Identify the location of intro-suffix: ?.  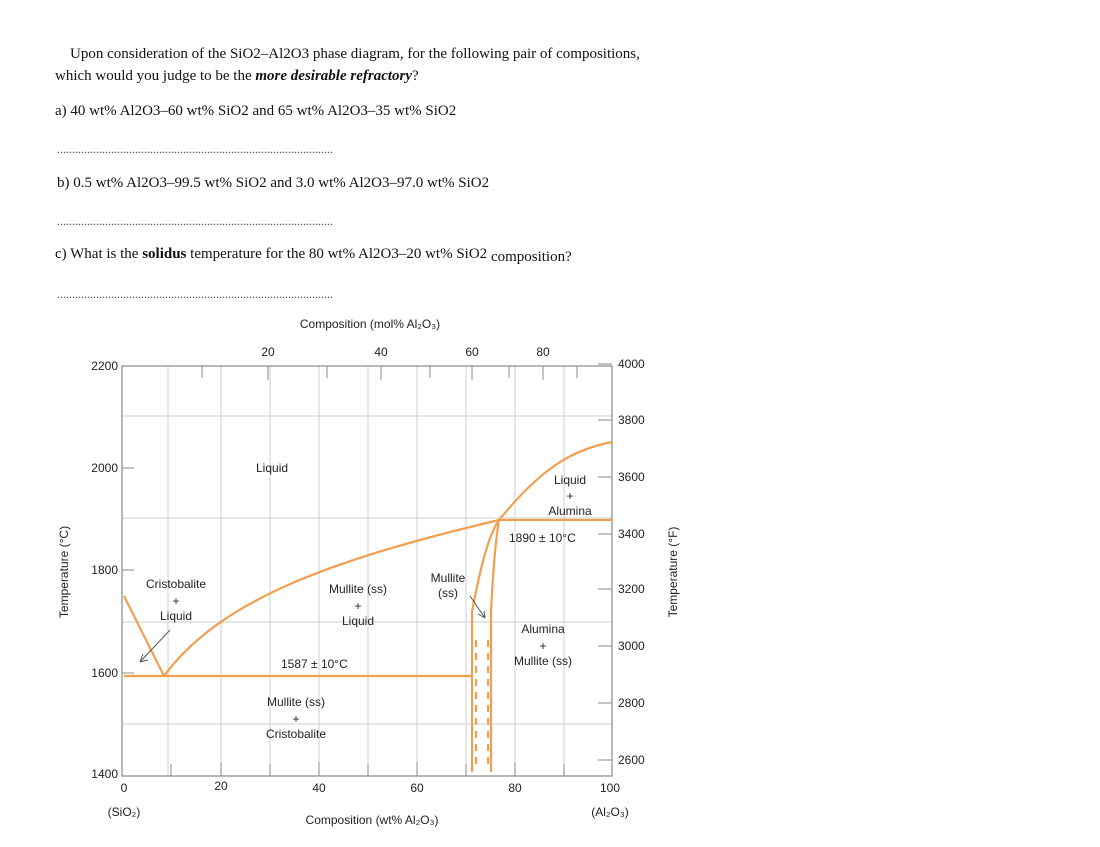
(415, 76).